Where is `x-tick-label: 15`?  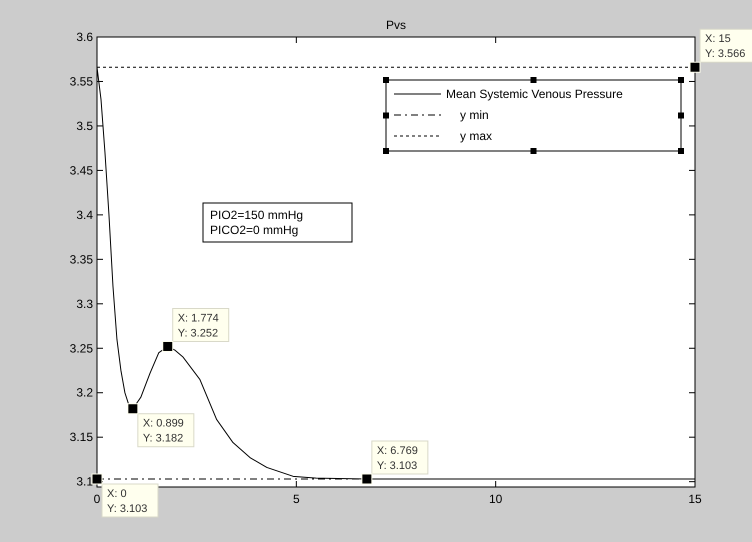
x-tick-label: 15 is located at coordinates (695, 499).